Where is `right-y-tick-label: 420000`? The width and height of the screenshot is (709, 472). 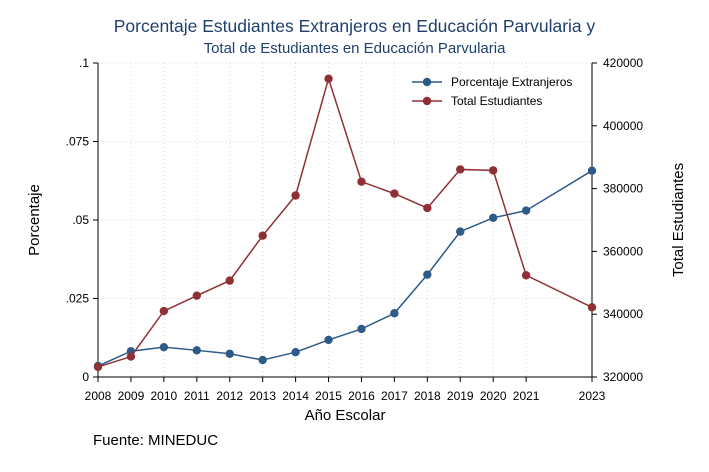
right-y-tick-label: 420000 is located at coordinates (623, 63).